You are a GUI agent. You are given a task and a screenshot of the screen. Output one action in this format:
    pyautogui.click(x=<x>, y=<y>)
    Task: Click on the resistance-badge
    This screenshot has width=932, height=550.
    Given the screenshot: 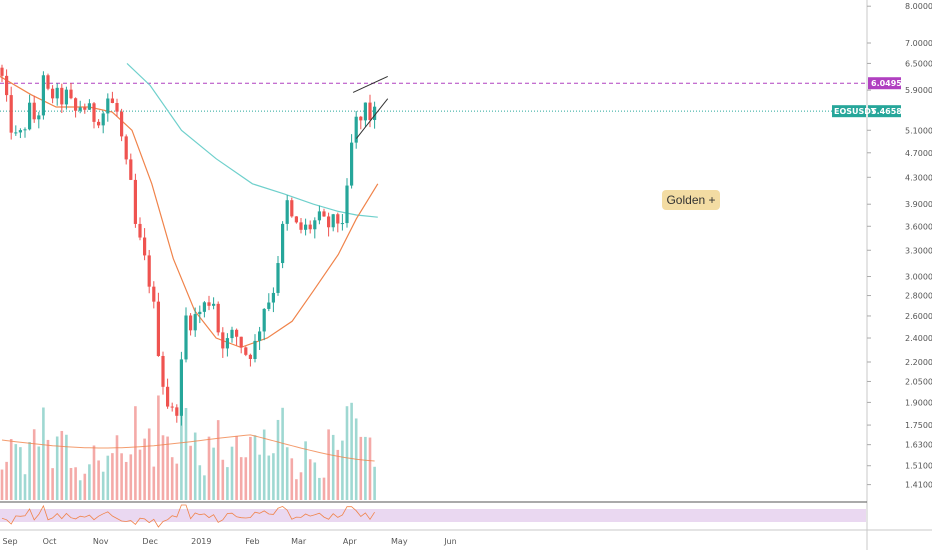 What is the action you would take?
    pyautogui.click(x=884, y=83)
    